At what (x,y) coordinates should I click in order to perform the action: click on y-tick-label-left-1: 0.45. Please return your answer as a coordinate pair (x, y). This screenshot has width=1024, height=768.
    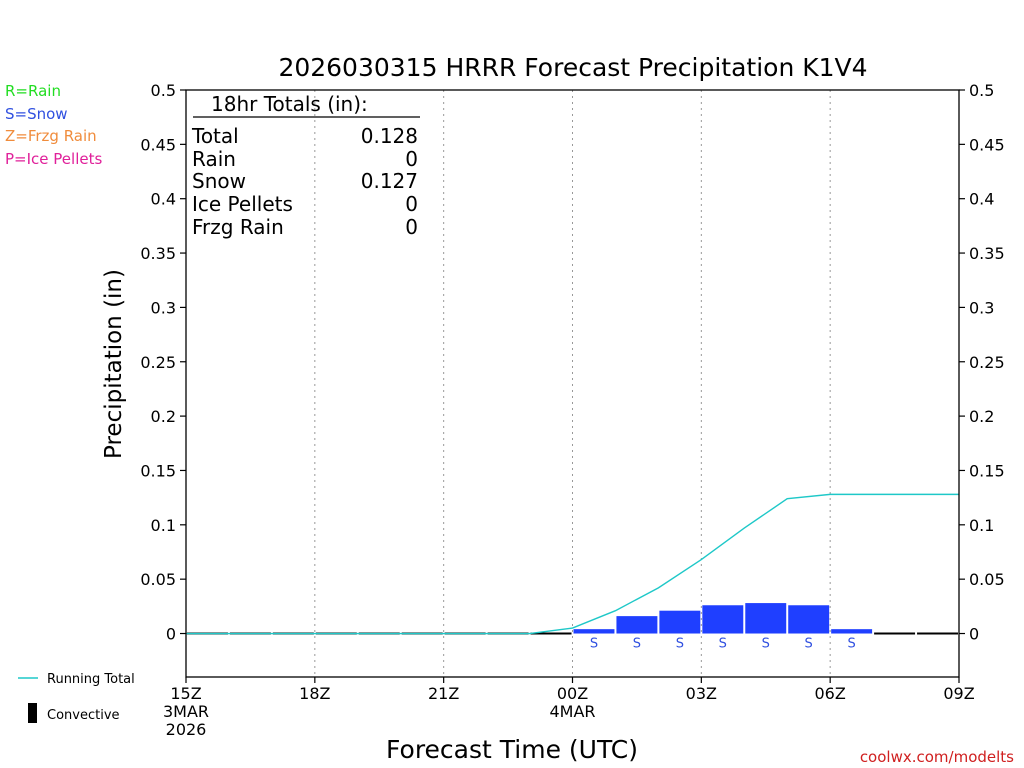
    Looking at the image, I should click on (158, 144).